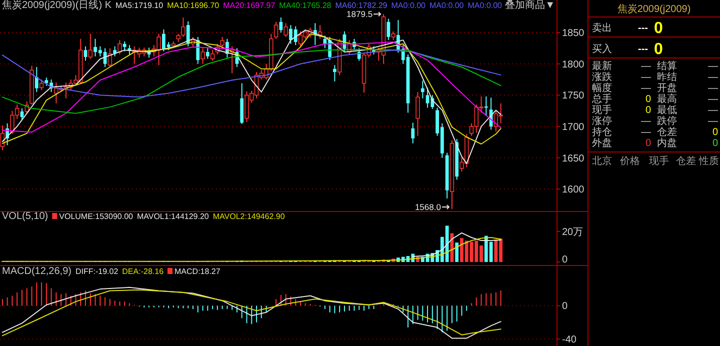  What do you see at coordinates (601, 99) in the screenshot?
I see `text: 总手` at bounding box center [601, 99].